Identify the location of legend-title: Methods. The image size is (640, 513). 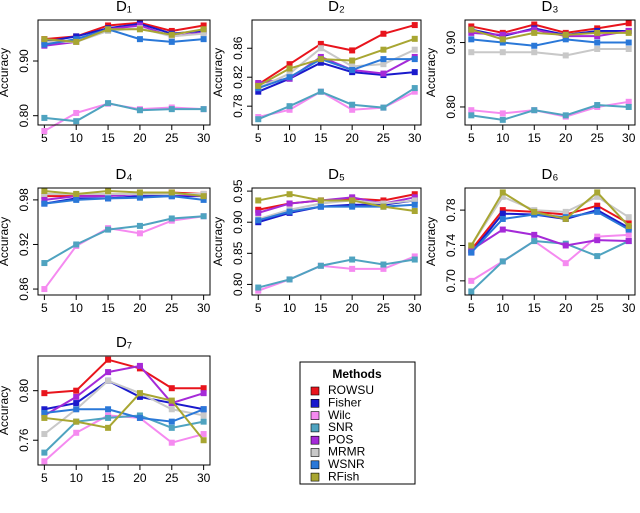
(357, 374).